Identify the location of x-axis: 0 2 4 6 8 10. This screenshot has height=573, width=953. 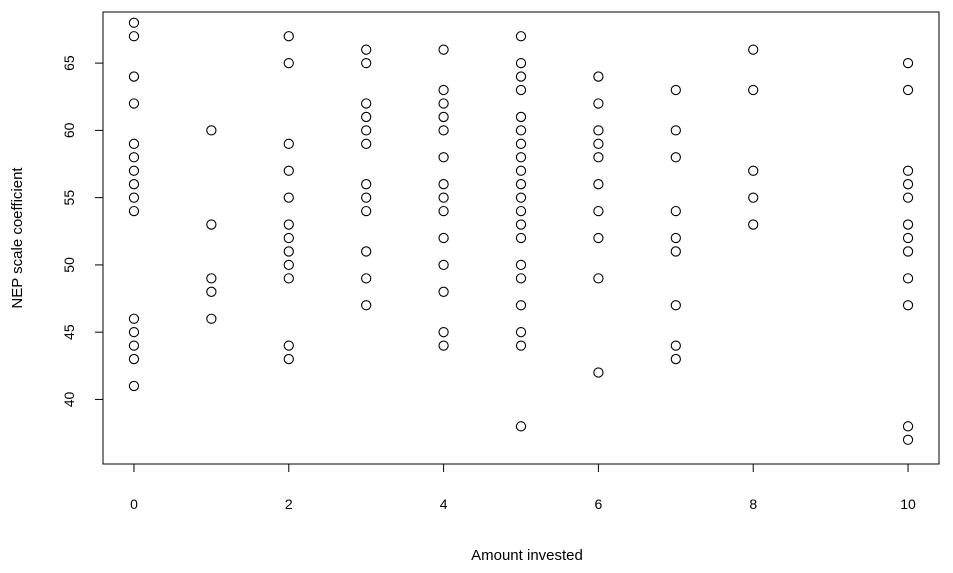
(523, 487).